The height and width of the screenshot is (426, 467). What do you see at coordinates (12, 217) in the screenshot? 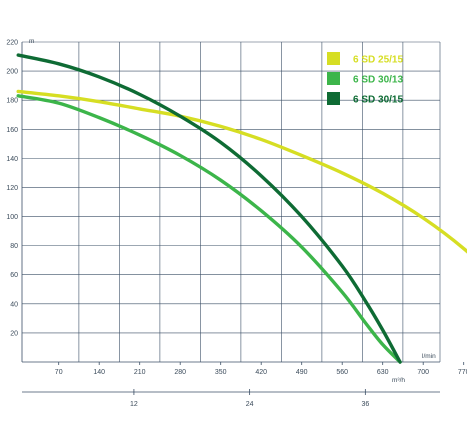
I see `y-tick-label: 100` at bounding box center [12, 217].